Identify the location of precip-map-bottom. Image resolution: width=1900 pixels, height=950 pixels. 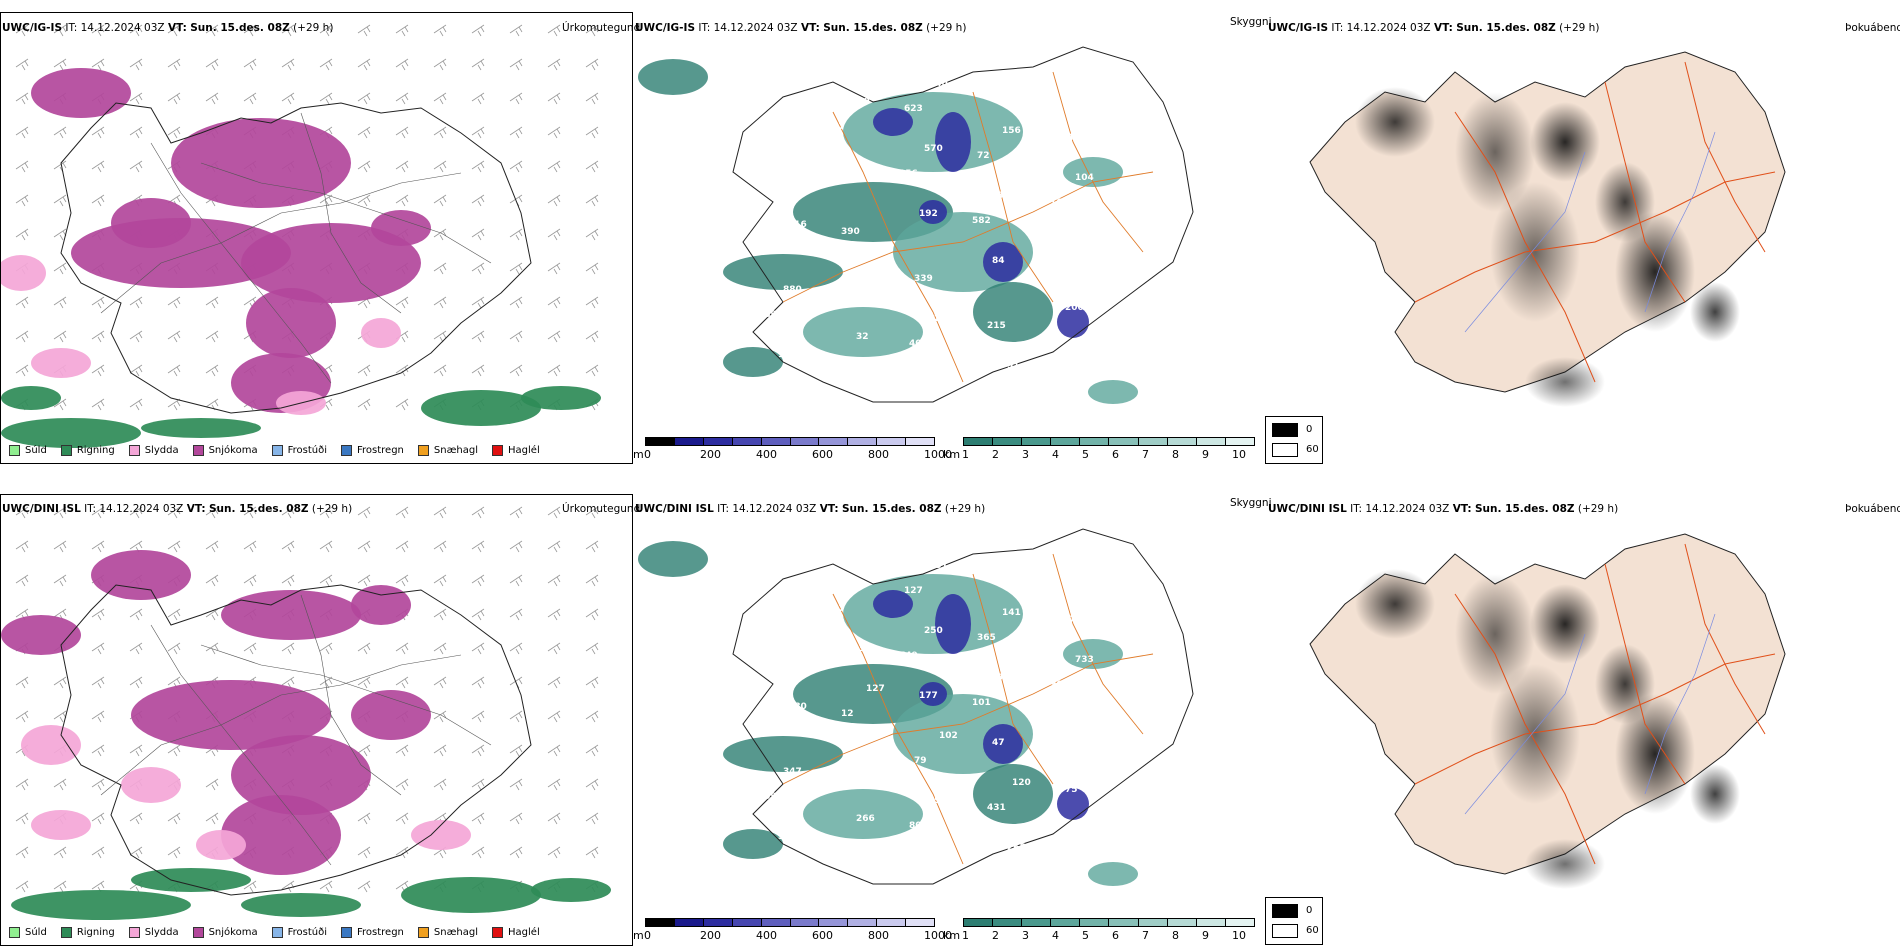
(306, 713).